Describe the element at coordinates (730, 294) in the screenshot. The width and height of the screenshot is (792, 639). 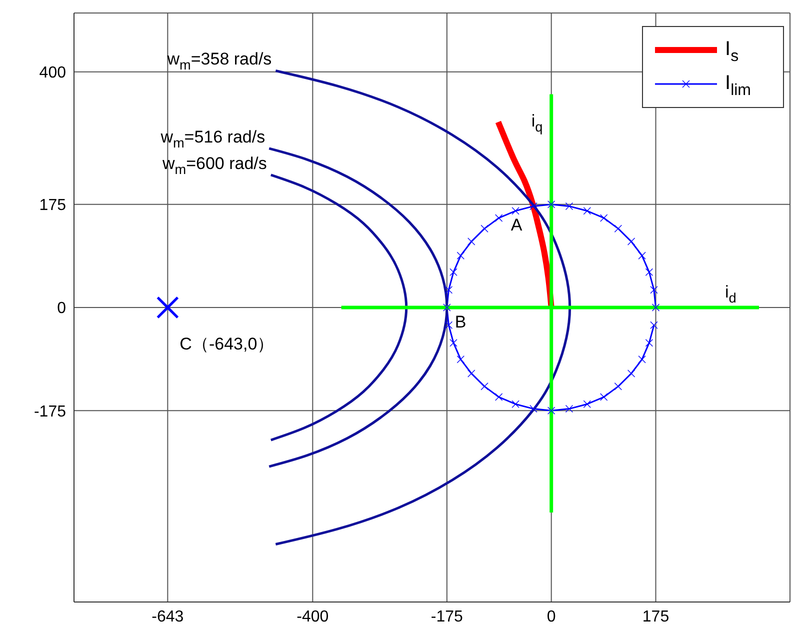
I see `annotation: i$_{d}$` at that location.